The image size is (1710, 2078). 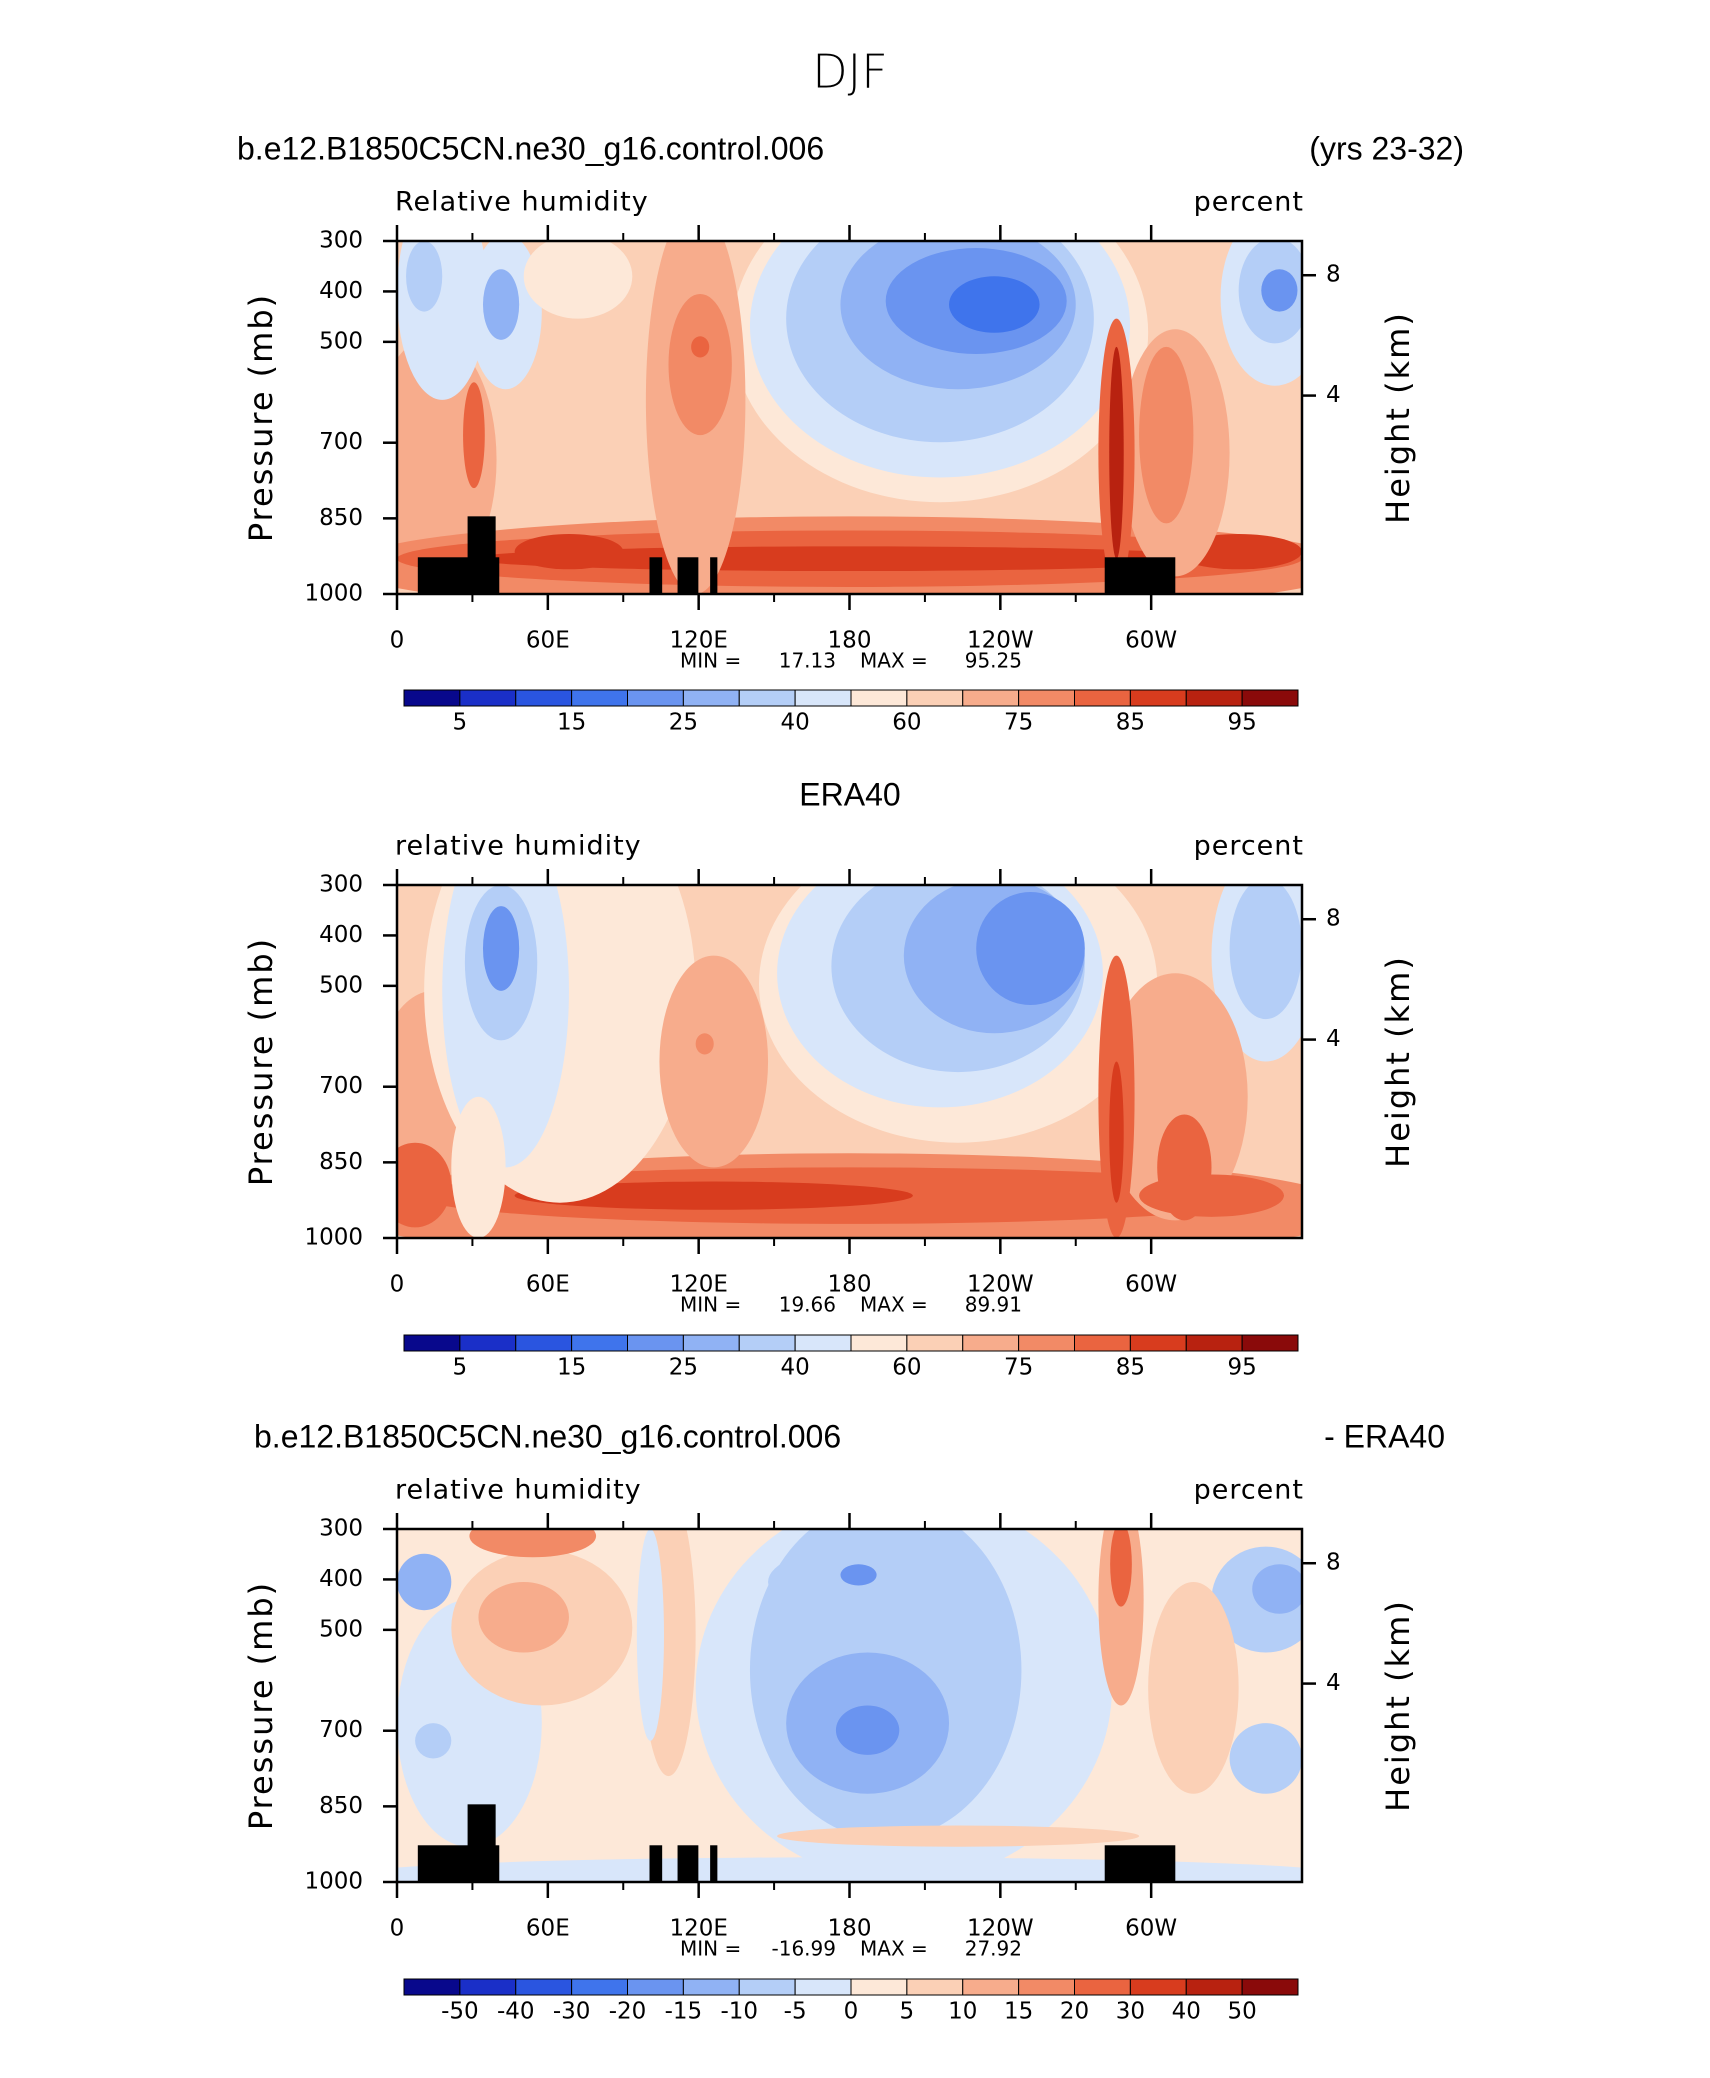 I want to click on panel-title-center: ERA40, so click(x=849, y=794).